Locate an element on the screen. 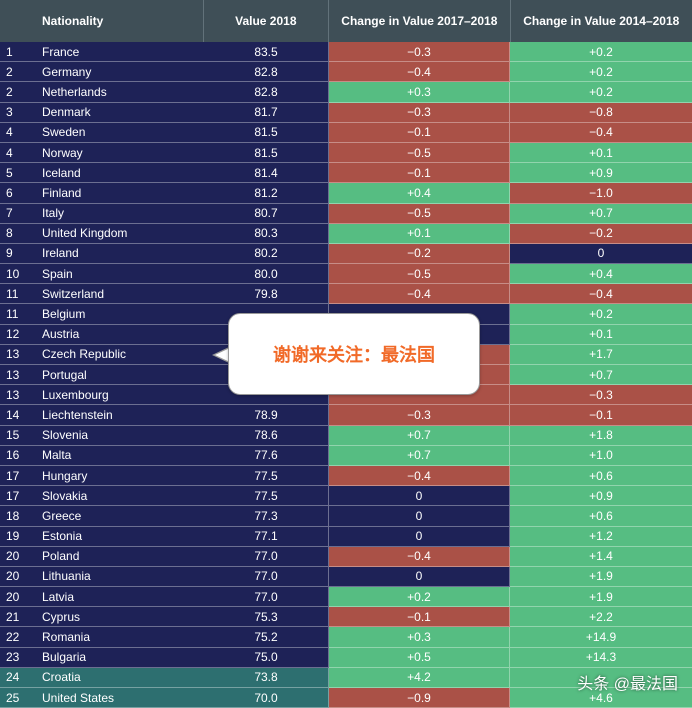 This screenshot has height=708, width=692. table-row: 20 Poland 77.0 −0.4 +1.4 is located at coordinates (346, 556).